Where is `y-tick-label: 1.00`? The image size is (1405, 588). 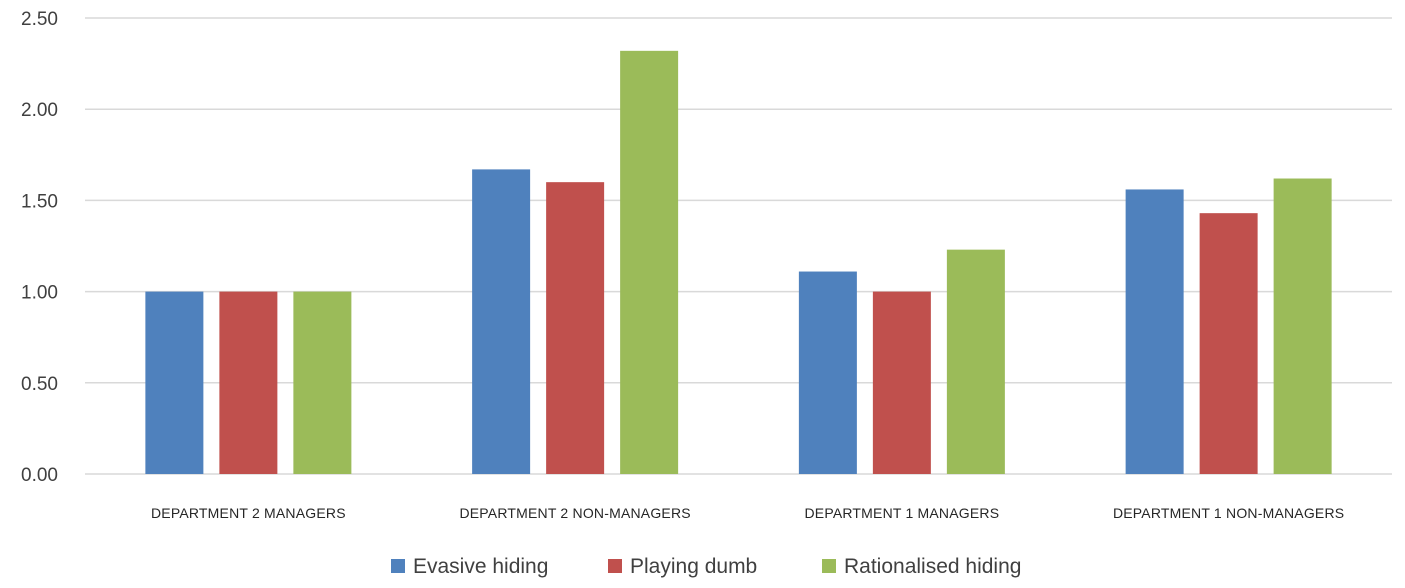 y-tick-label: 1.00 is located at coordinates (39, 293).